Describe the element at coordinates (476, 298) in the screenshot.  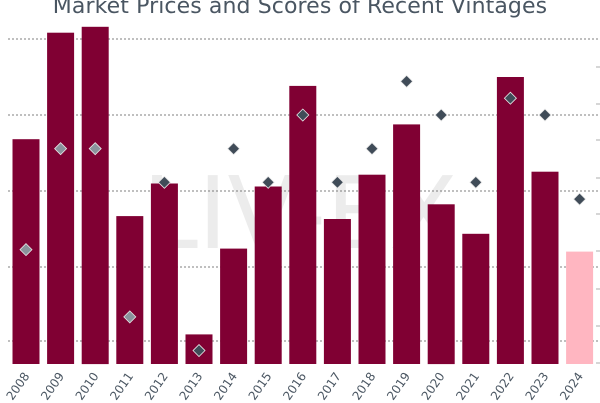
I see `bar-2021` at that location.